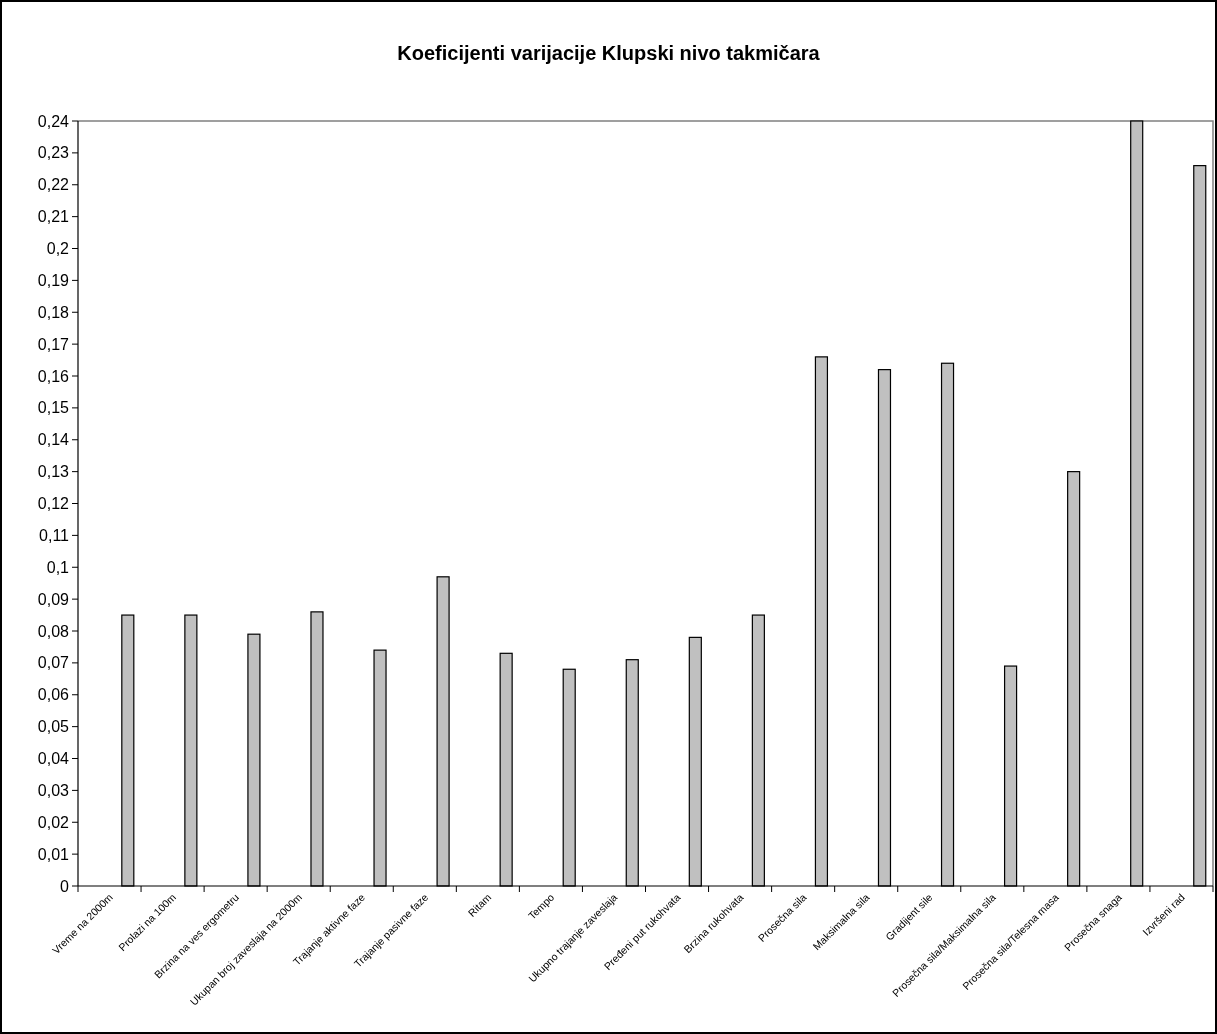 Image resolution: width=1217 pixels, height=1034 pixels. What do you see at coordinates (53, 695) in the screenshot?
I see `y-tick-label: 0,06` at bounding box center [53, 695].